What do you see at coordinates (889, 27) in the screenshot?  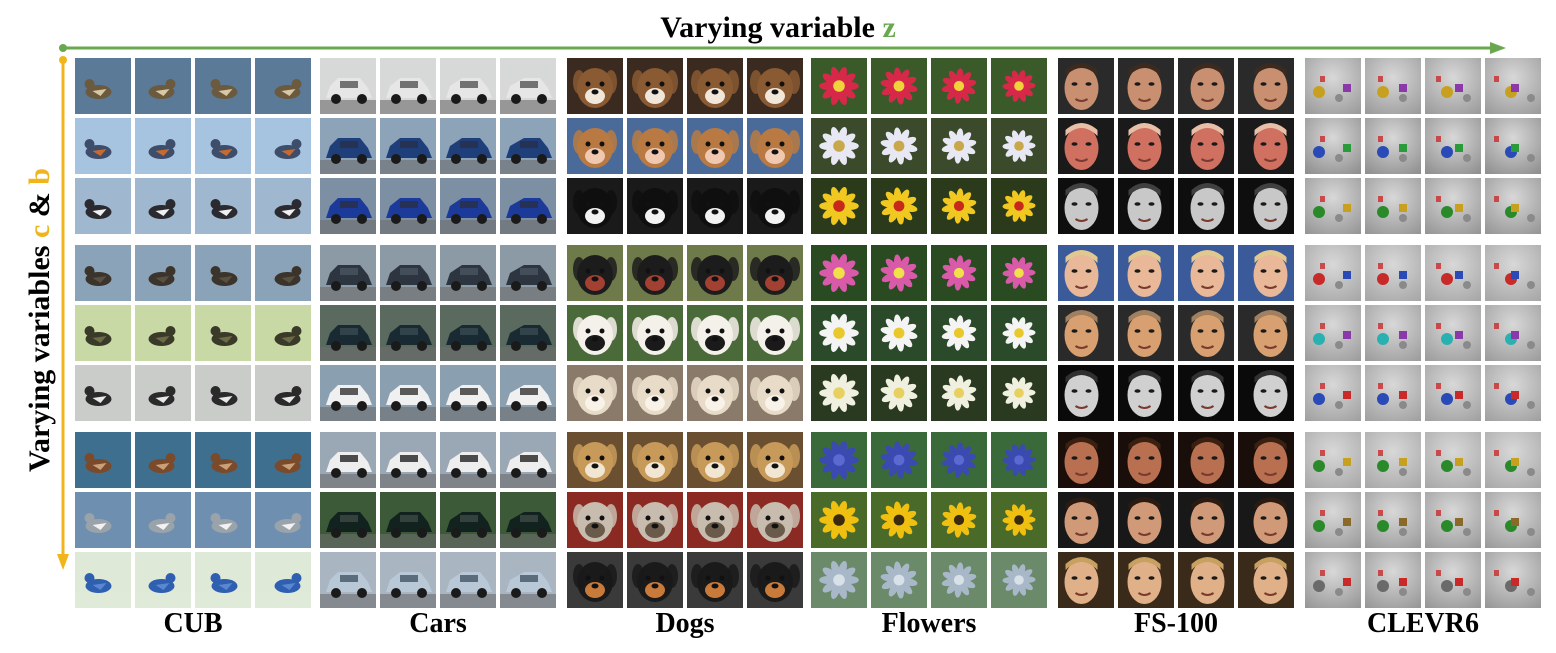 I see `variable-z: z` at bounding box center [889, 27].